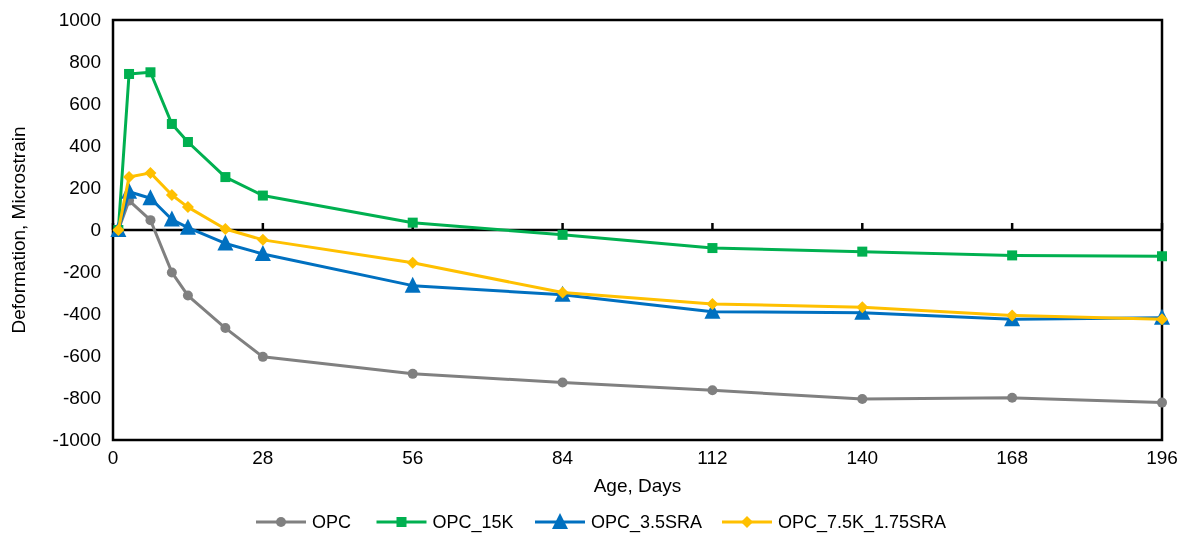 The width and height of the screenshot is (1192, 548). Describe the element at coordinates (113, 457) in the screenshot. I see `x-tick-label: 0` at that location.